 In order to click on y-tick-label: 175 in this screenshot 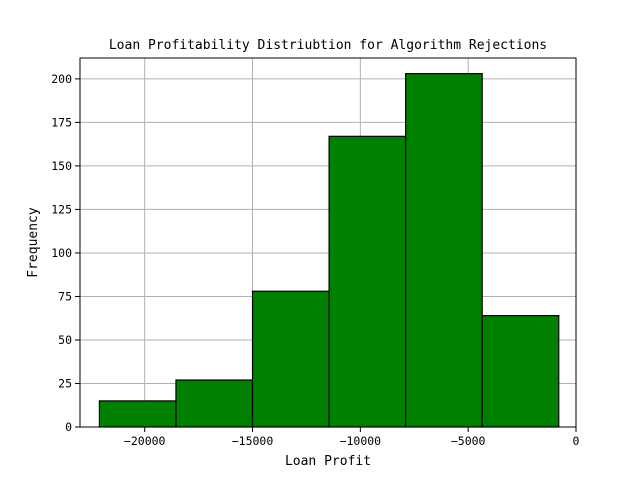, I will do `click(61, 122)`.